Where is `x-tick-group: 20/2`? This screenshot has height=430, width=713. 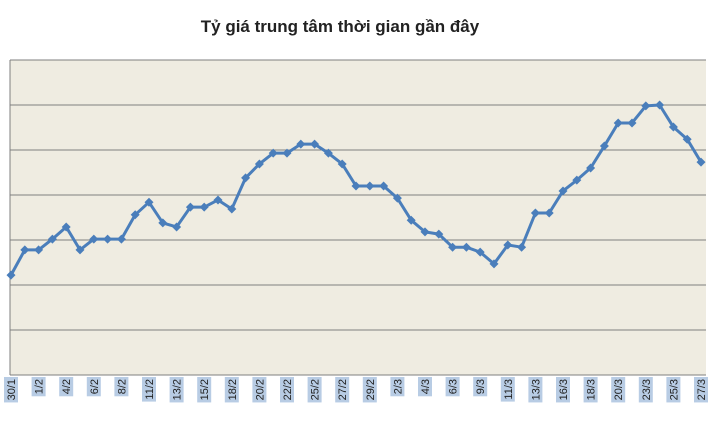 x-tick-group: 20/2 is located at coordinates (259, 390).